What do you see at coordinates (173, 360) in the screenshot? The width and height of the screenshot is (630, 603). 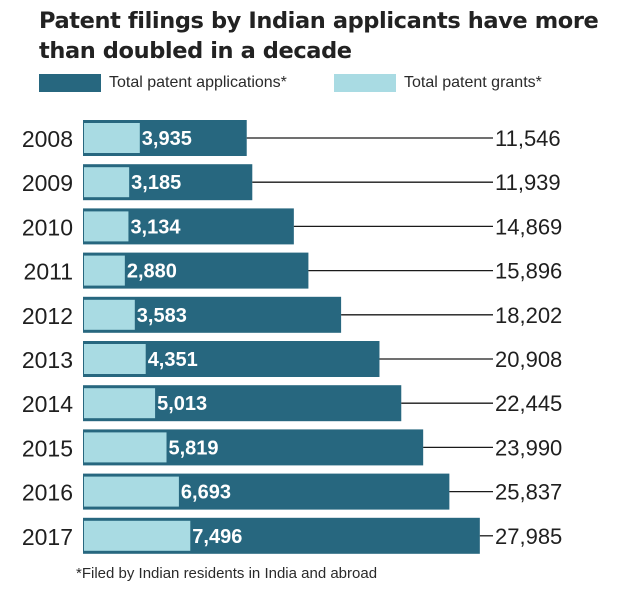 I see `grants-value-label: 4,351` at bounding box center [173, 360].